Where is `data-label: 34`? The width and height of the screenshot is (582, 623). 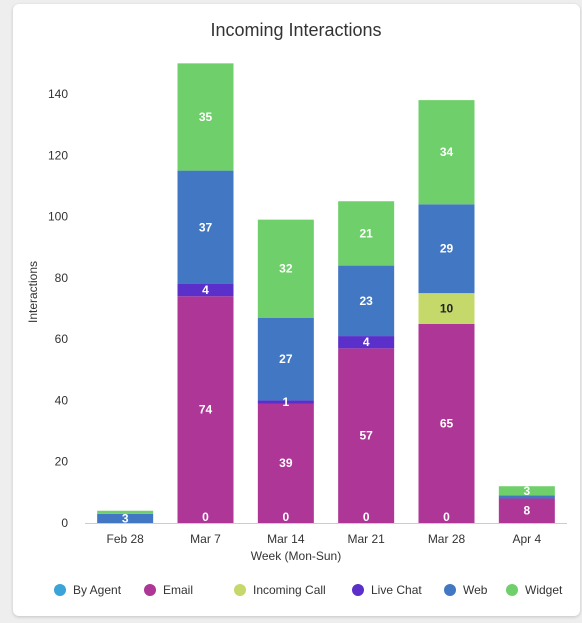 data-label: 34 is located at coordinates (447, 152).